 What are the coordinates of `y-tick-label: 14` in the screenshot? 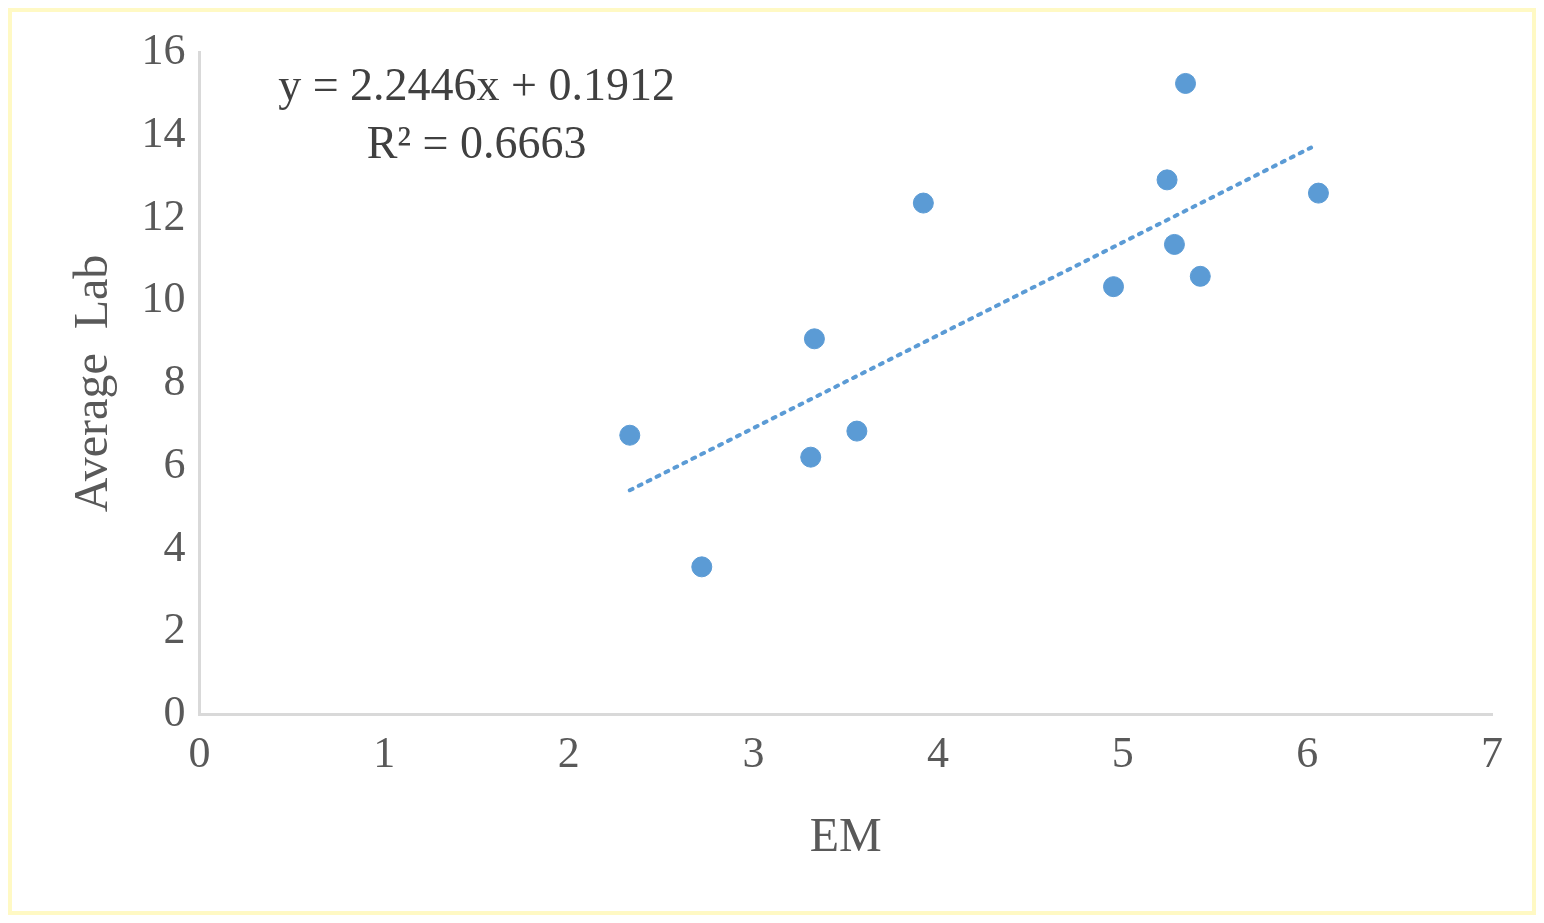 It's located at (163, 132).